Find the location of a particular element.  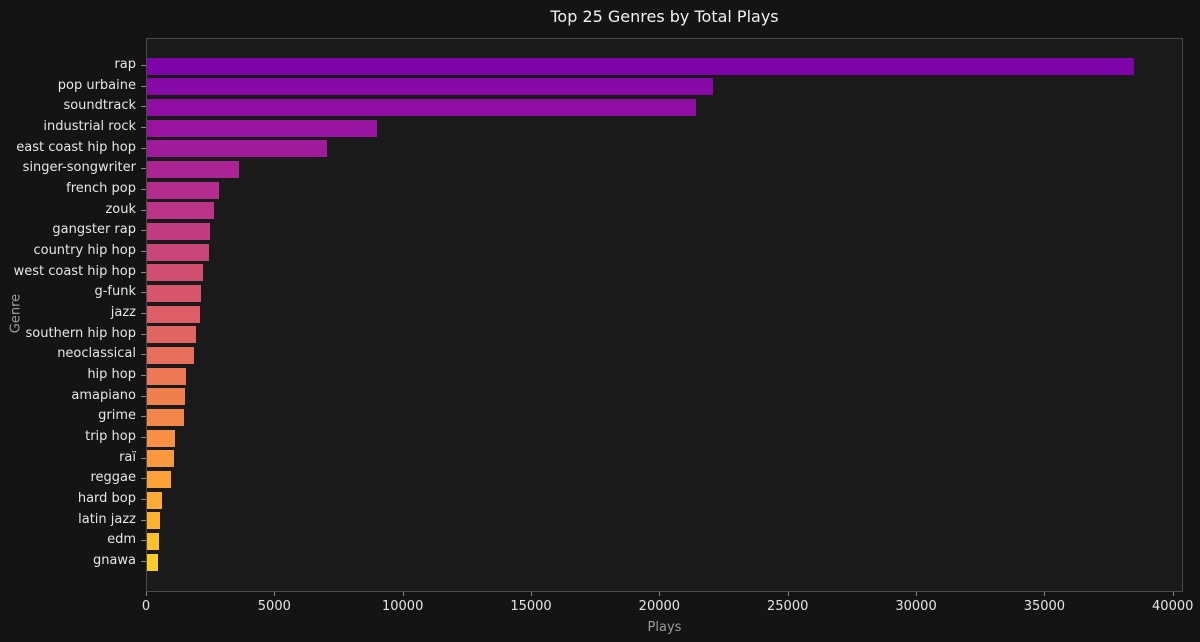

y-tick-label: hip hop is located at coordinates (111, 374).